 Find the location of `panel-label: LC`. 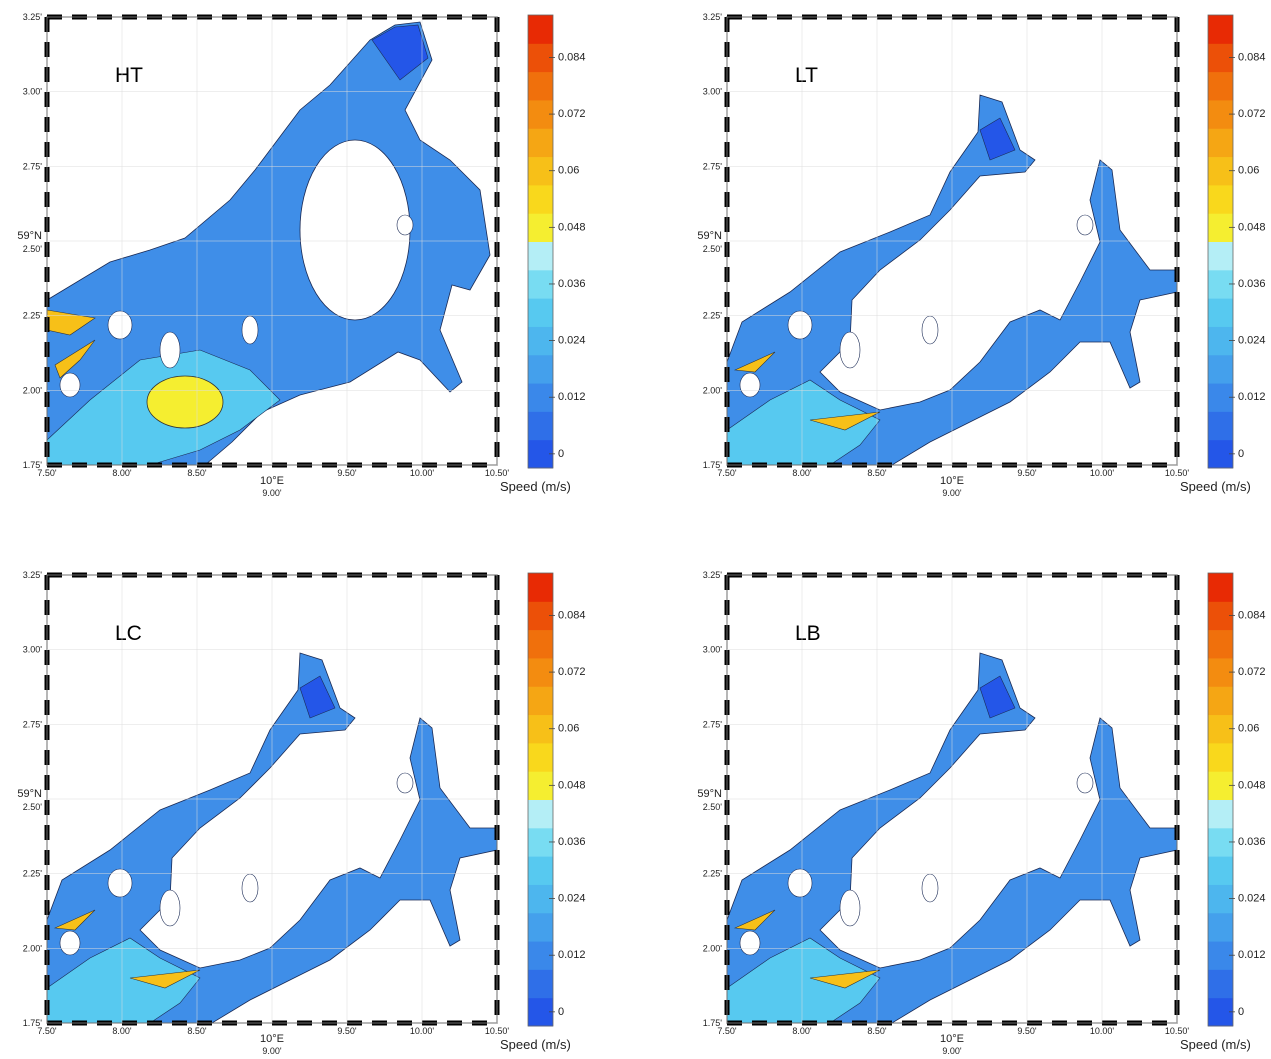

panel-label: LC is located at coordinates (128, 633).